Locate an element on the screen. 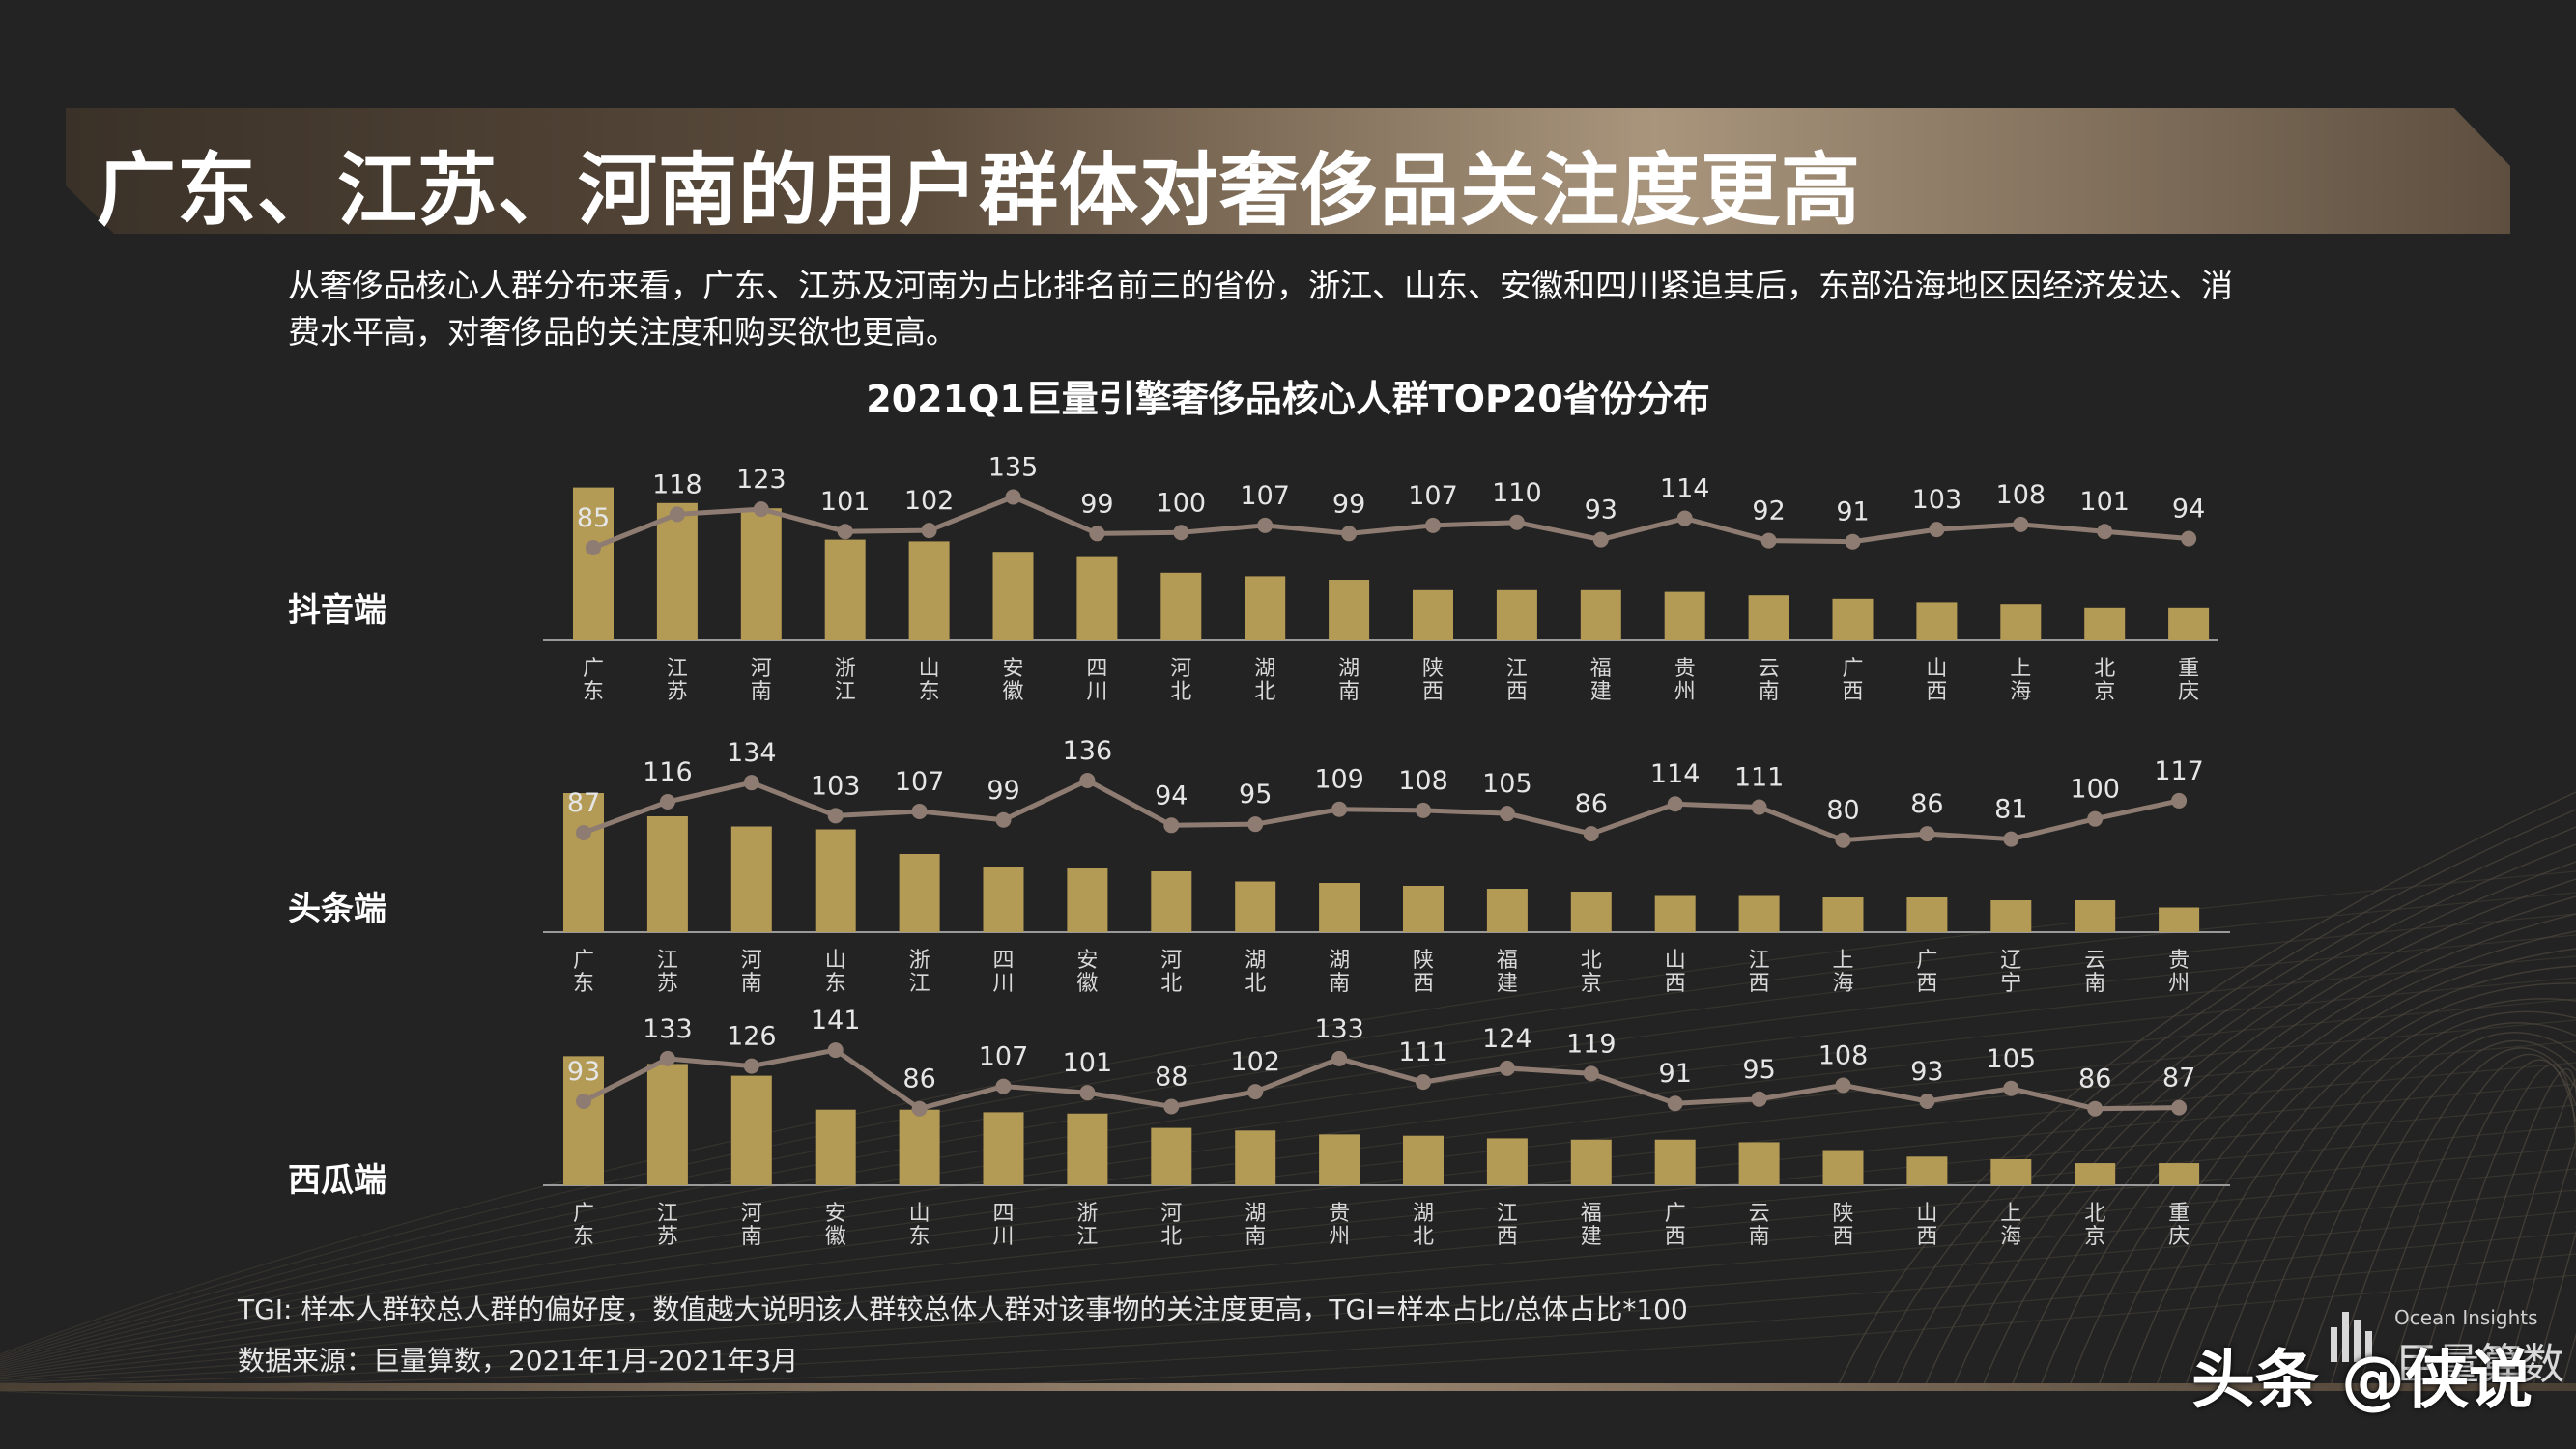  category-label: 四川 is located at coordinates (1003, 1225).